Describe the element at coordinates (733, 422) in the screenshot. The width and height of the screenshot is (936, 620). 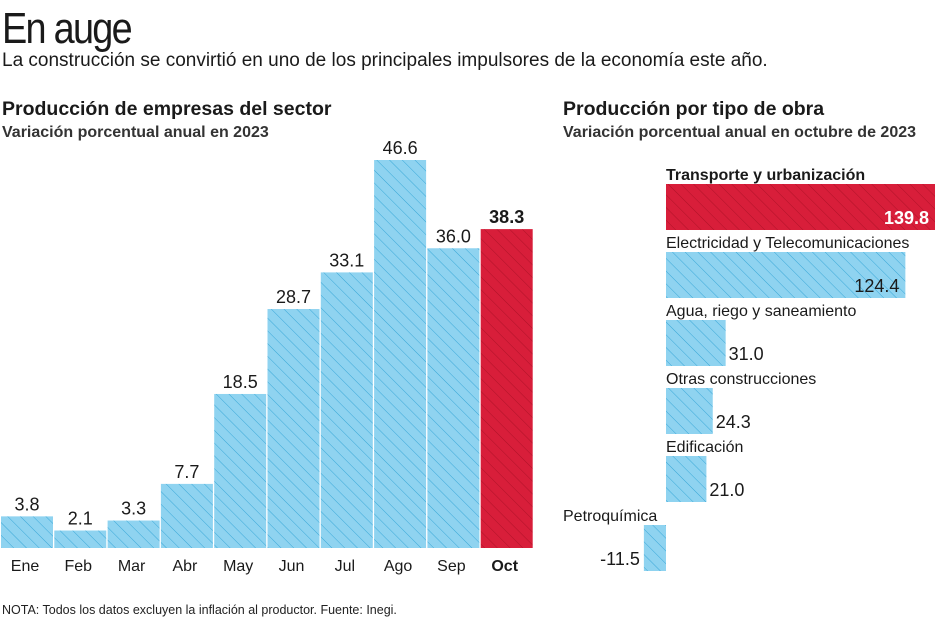
I see `hbar-value-label: 24.3` at that location.